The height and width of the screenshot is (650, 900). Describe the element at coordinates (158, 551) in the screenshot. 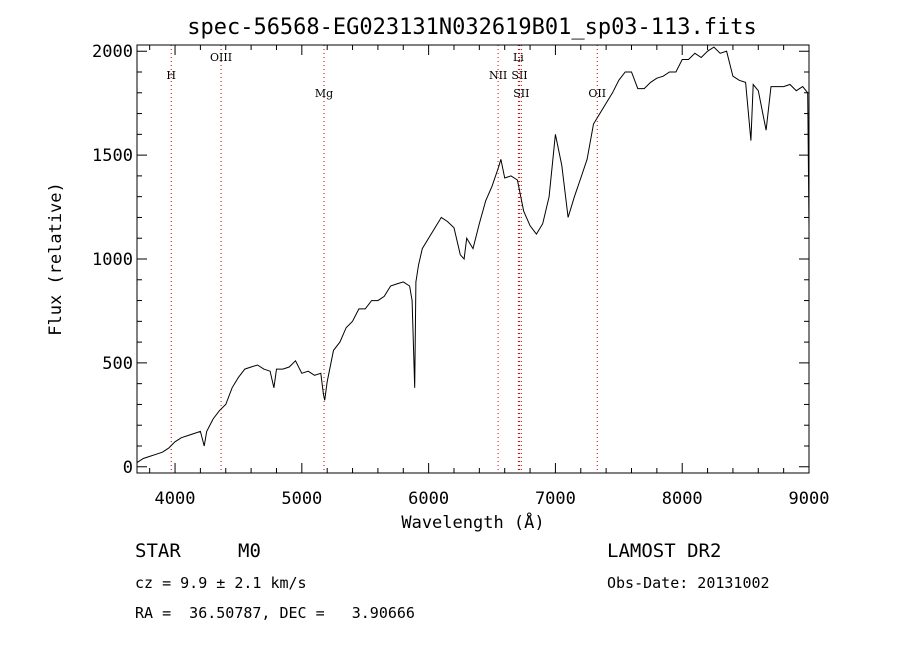

I see `object-class: STAR` at that location.